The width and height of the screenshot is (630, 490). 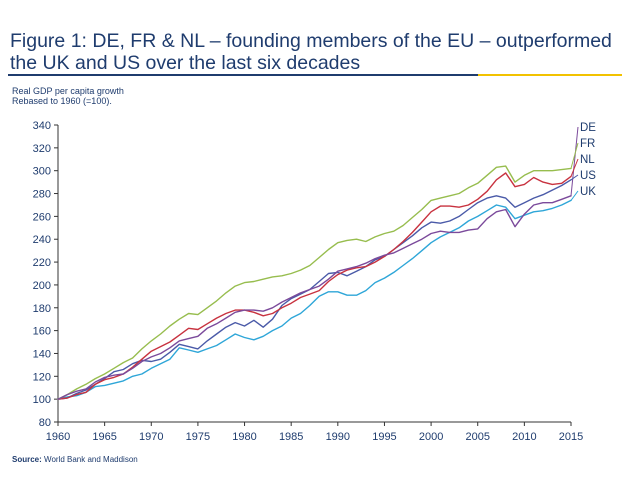 I want to click on y-tick-label: 140, so click(x=42, y=354).